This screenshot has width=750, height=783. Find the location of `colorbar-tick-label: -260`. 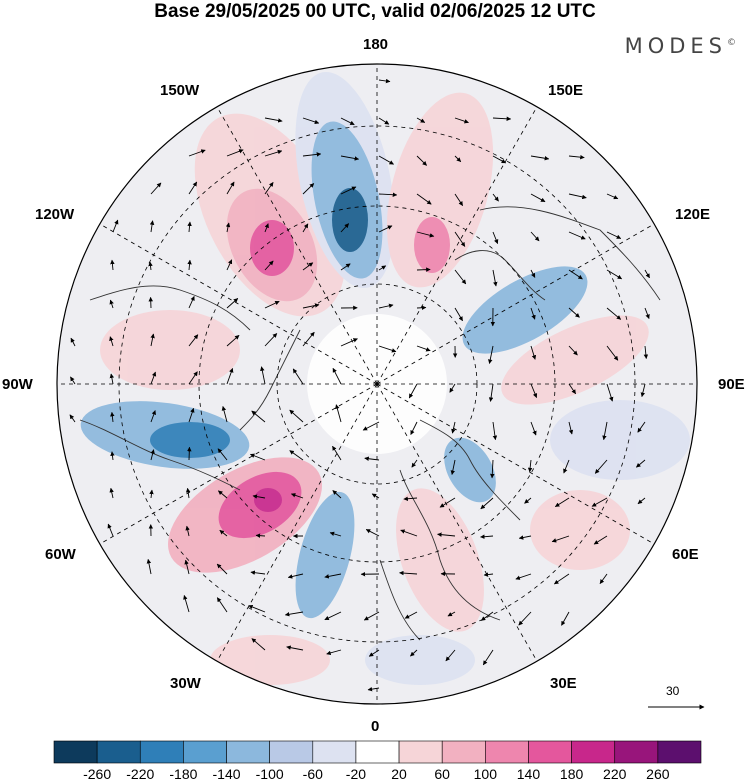

colorbar-tick-label: -260 is located at coordinates (97, 774).